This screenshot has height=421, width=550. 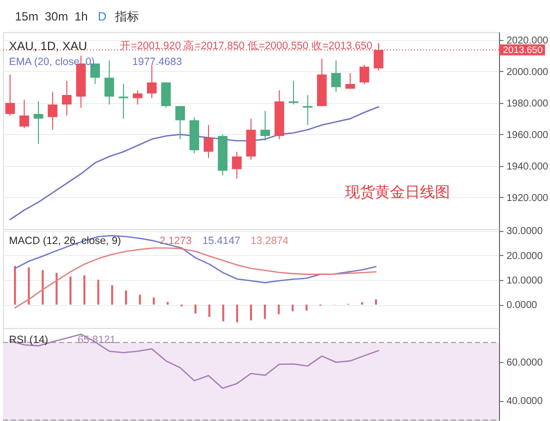 I want to click on y-tick-label: 1940.000, so click(x=527, y=166).